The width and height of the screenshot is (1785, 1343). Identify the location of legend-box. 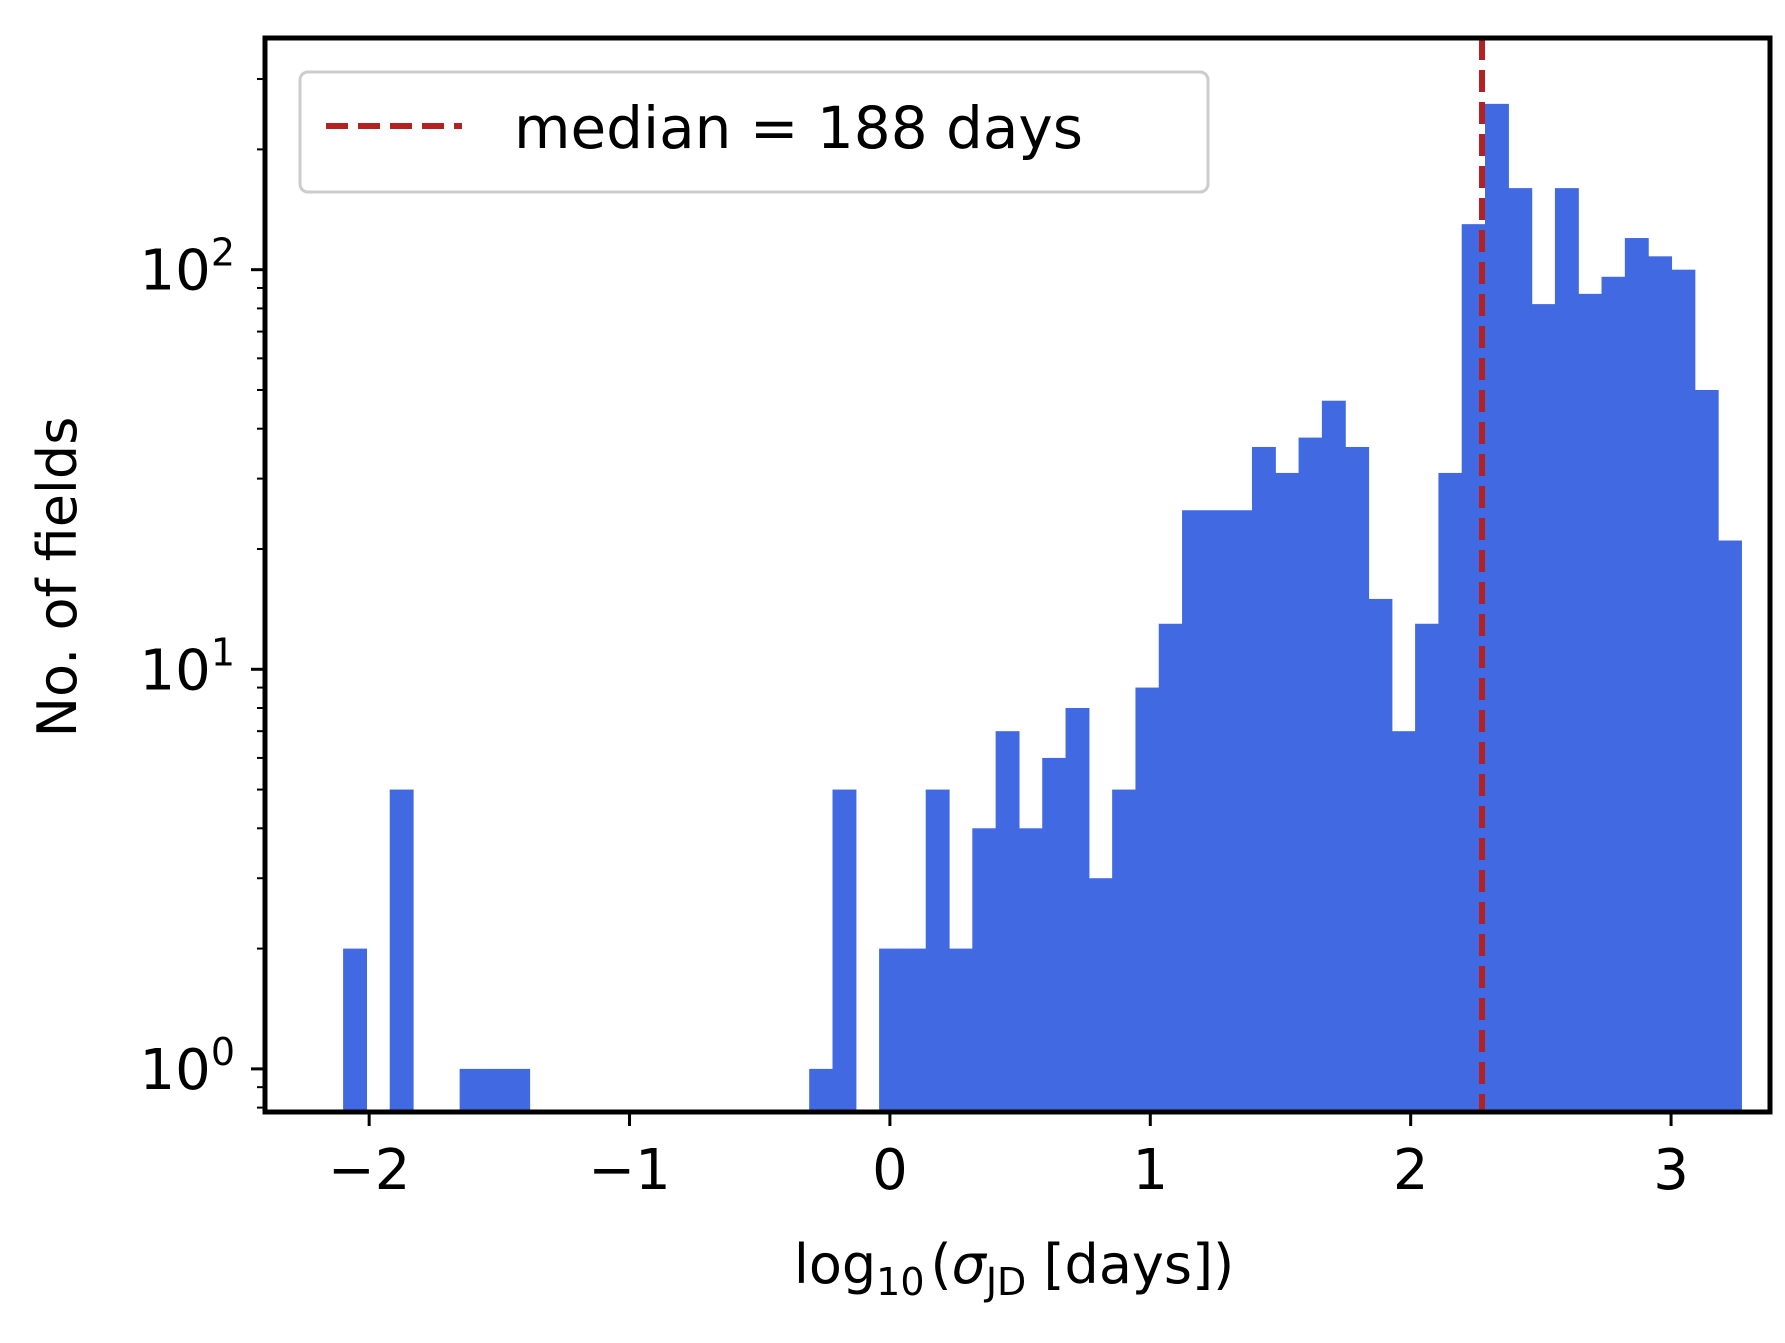
(754, 132).